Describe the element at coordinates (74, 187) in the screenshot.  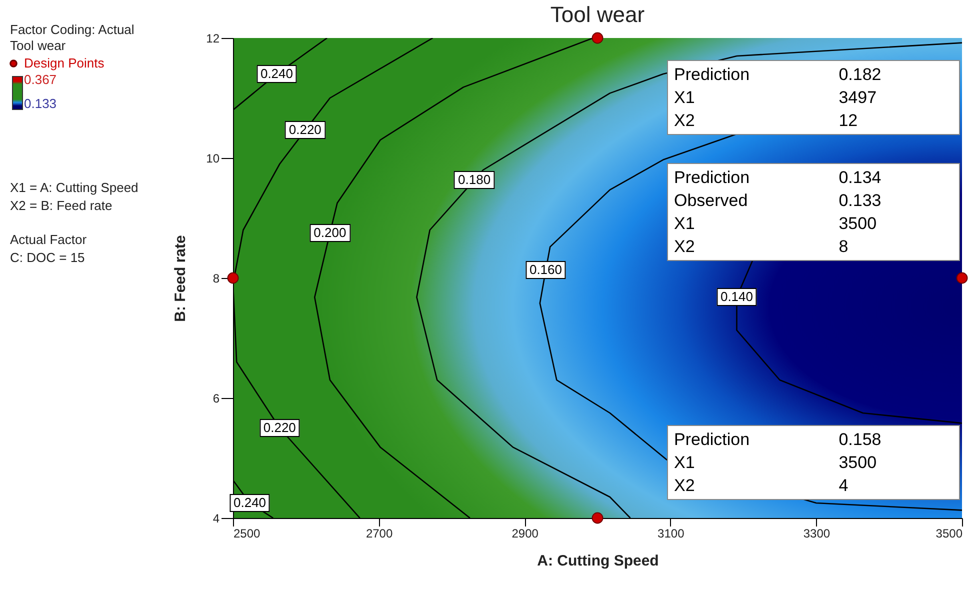
I see `text: X1 = A: Cutting Speed` at that location.